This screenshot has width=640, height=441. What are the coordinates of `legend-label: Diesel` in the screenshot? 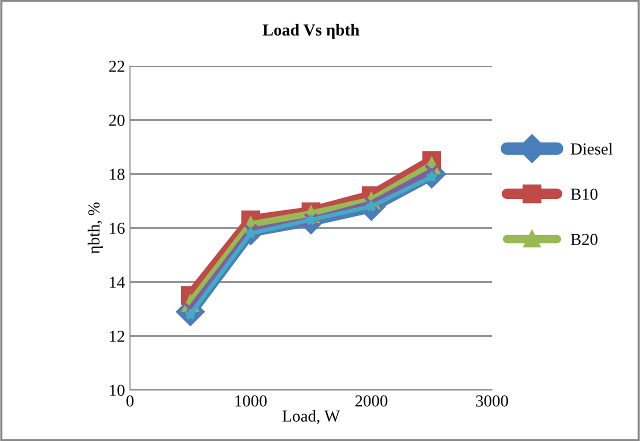 It's located at (591, 148).